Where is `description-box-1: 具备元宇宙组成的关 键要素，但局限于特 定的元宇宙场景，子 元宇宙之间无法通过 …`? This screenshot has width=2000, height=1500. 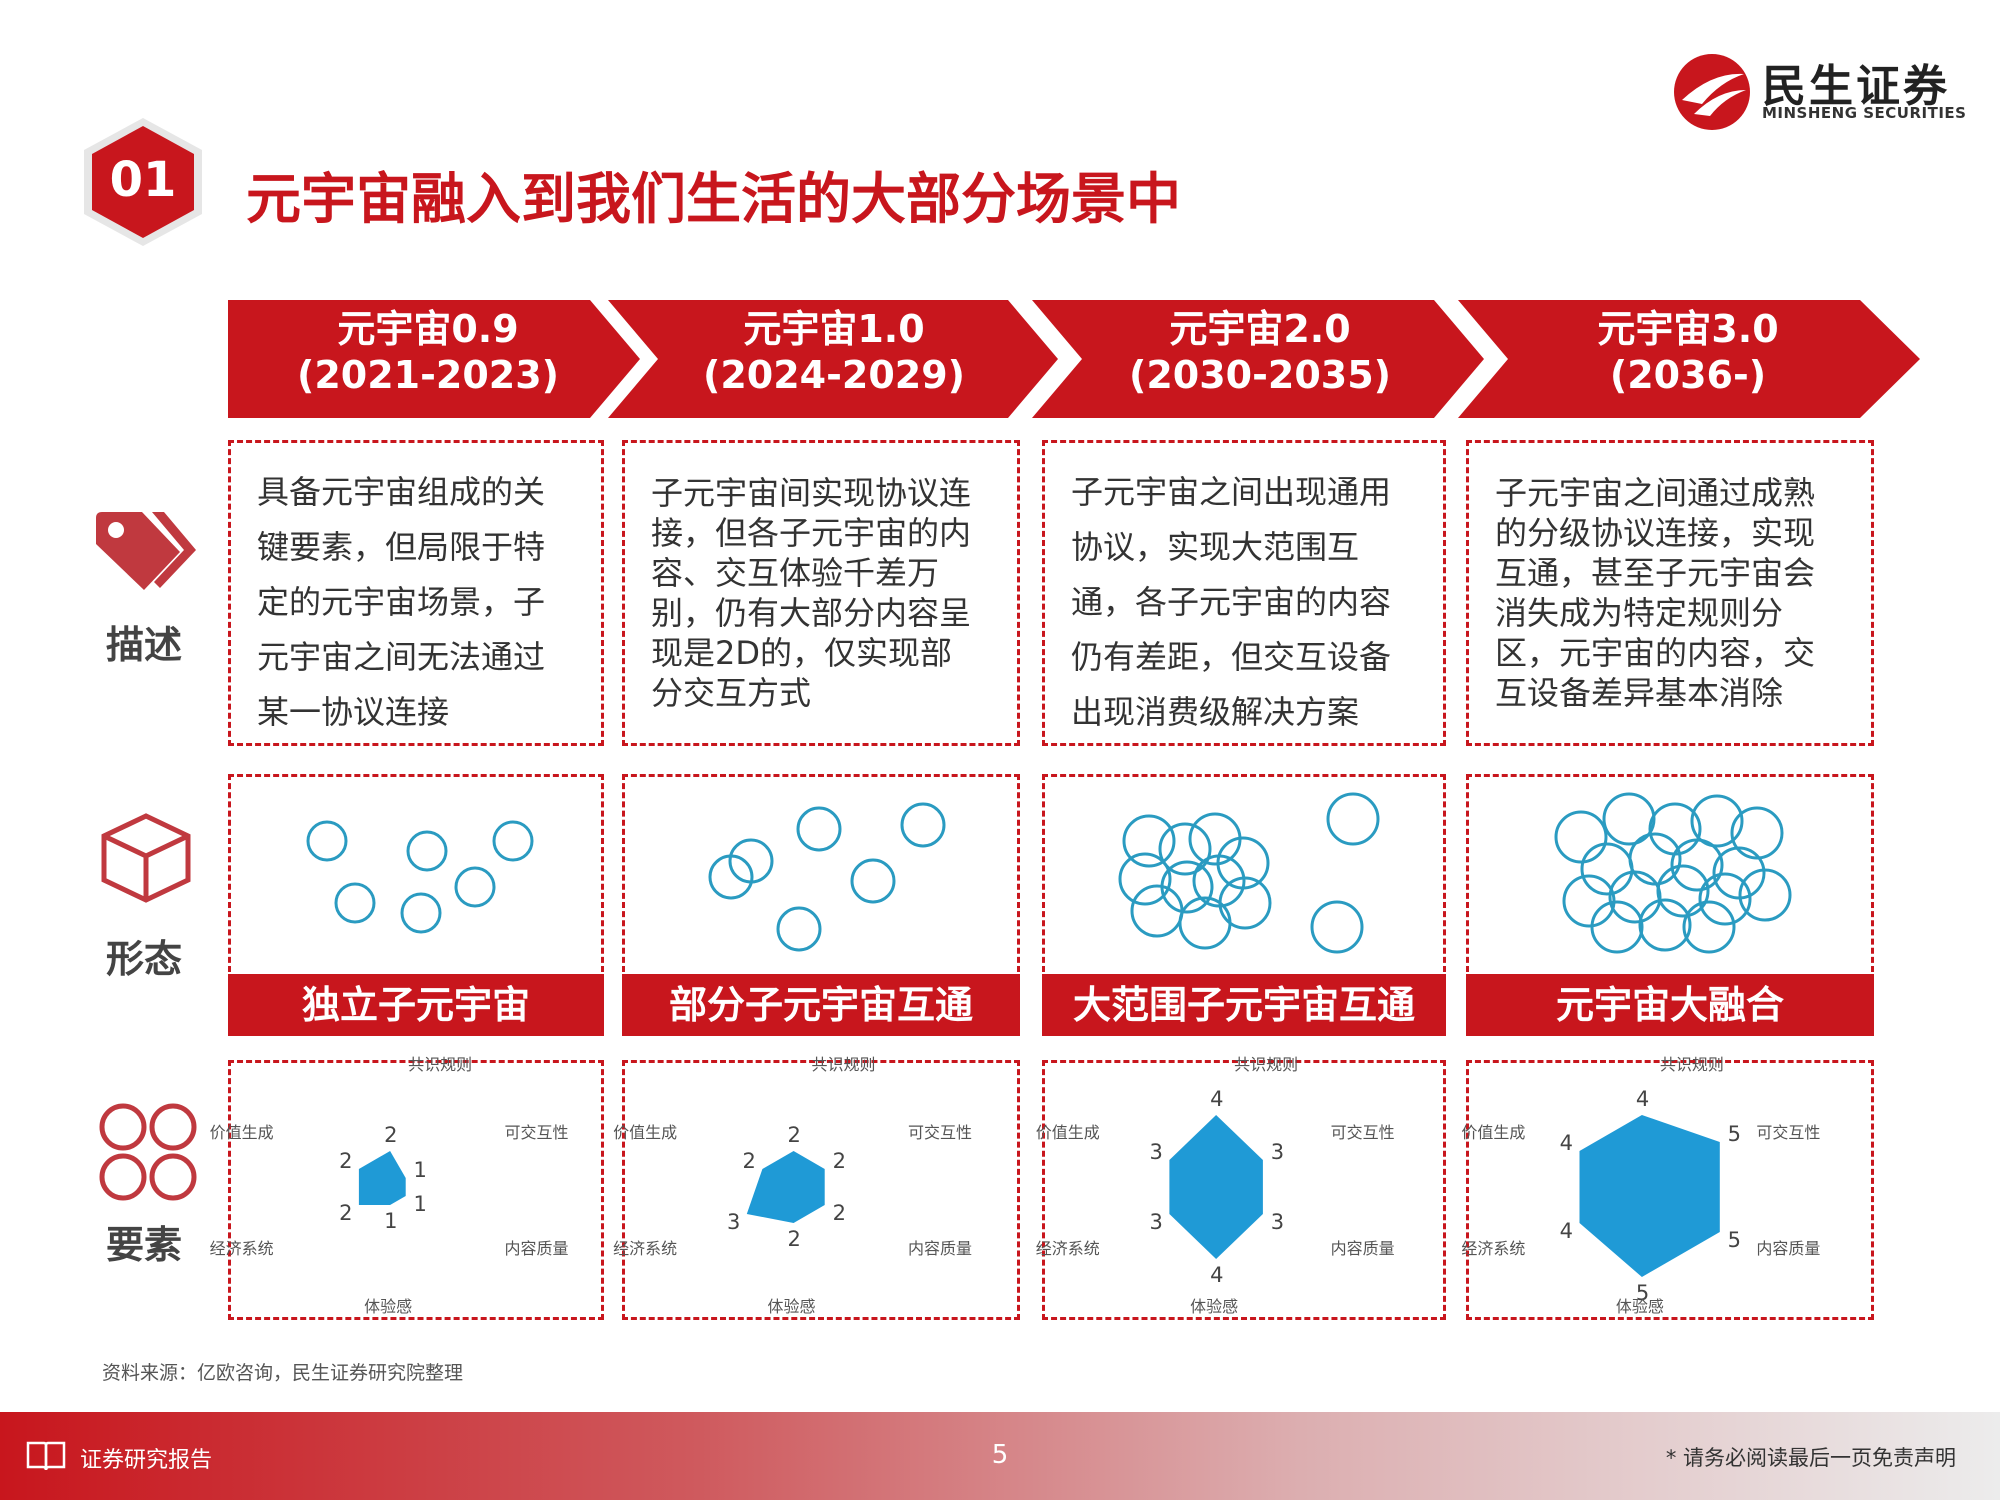
description-box-1: 具备元宇宙组成的关 键要素，但局限于特 定的元宇宙场景，子 元宇宙之间无法通过 … is located at coordinates (416, 593).